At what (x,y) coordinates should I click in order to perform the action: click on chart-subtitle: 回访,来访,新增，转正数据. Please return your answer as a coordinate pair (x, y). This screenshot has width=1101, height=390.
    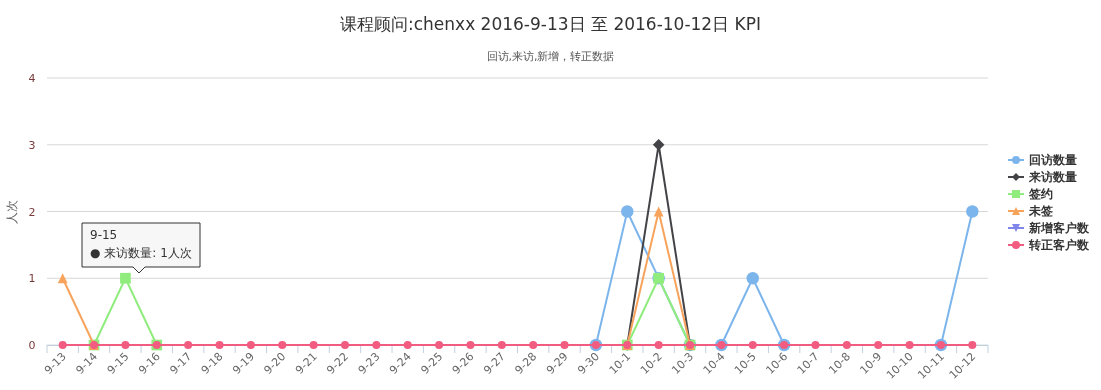
    Looking at the image, I should click on (550, 56).